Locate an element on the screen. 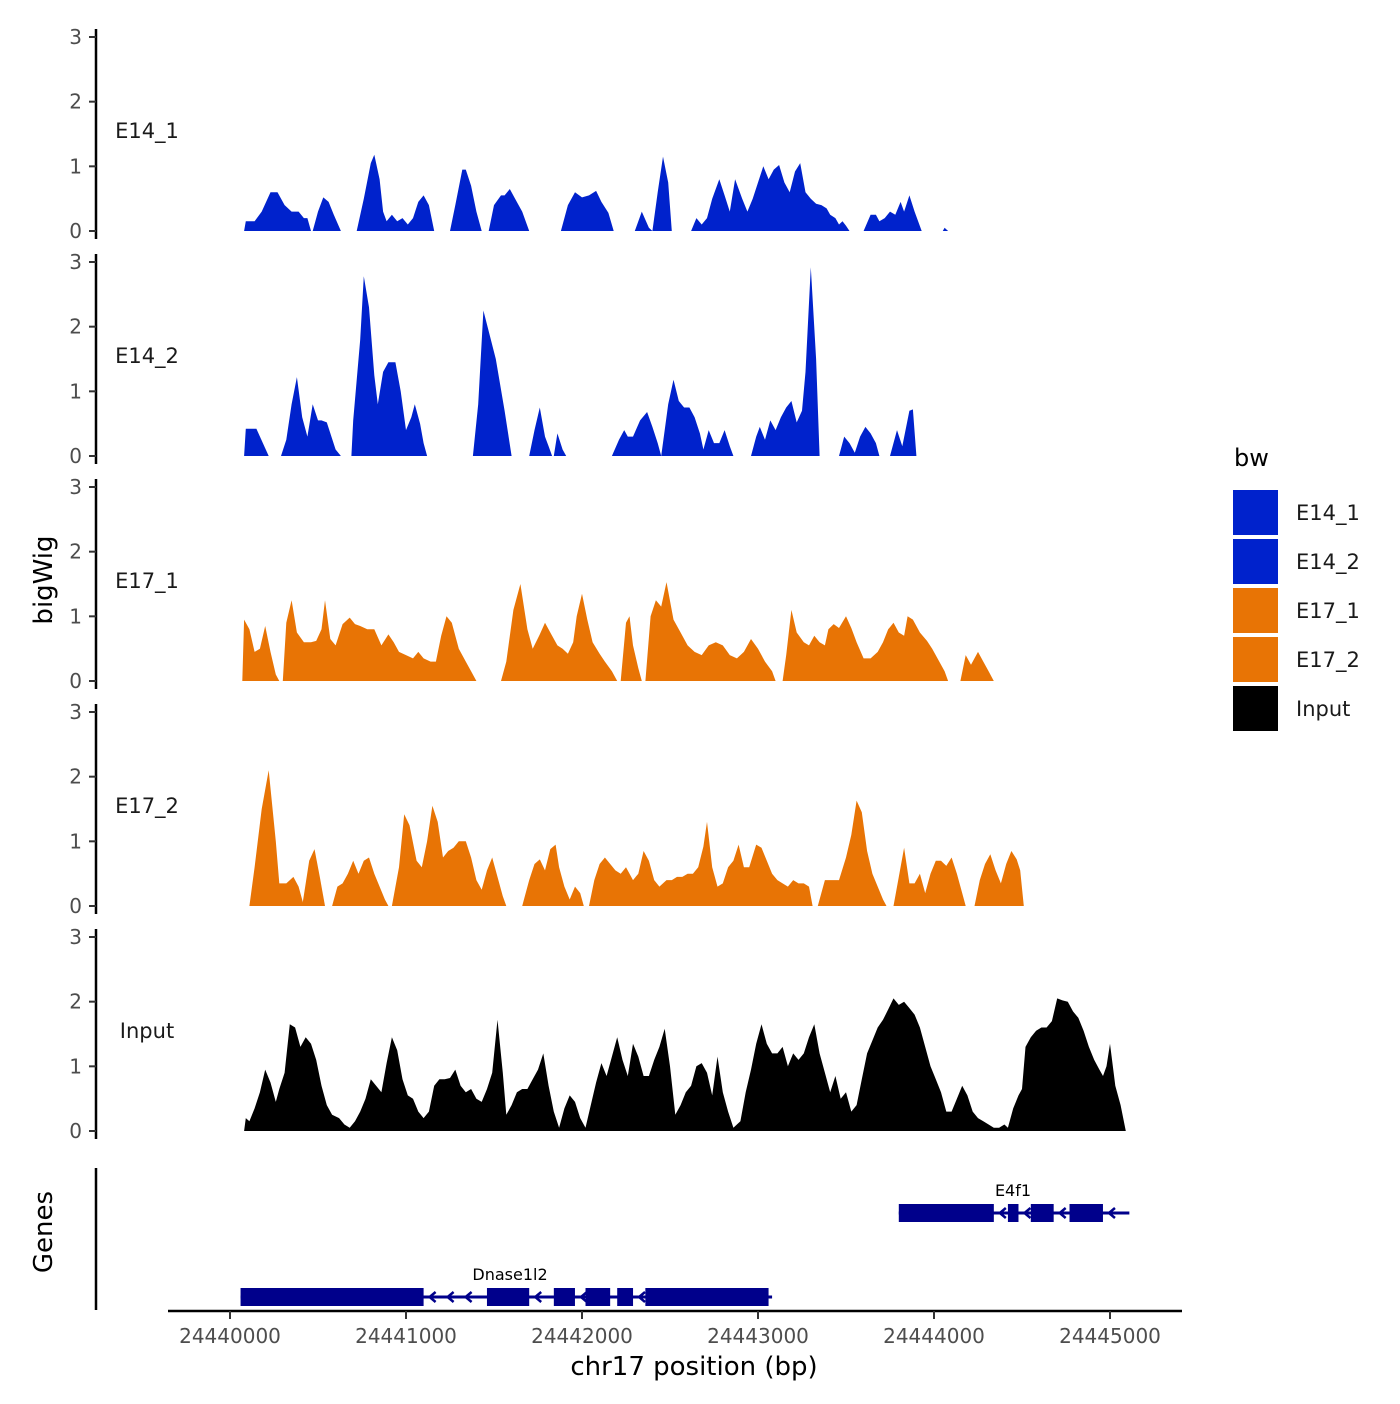  track-E14_1: 0 1 2 3 E14_1 is located at coordinates (509, 134).